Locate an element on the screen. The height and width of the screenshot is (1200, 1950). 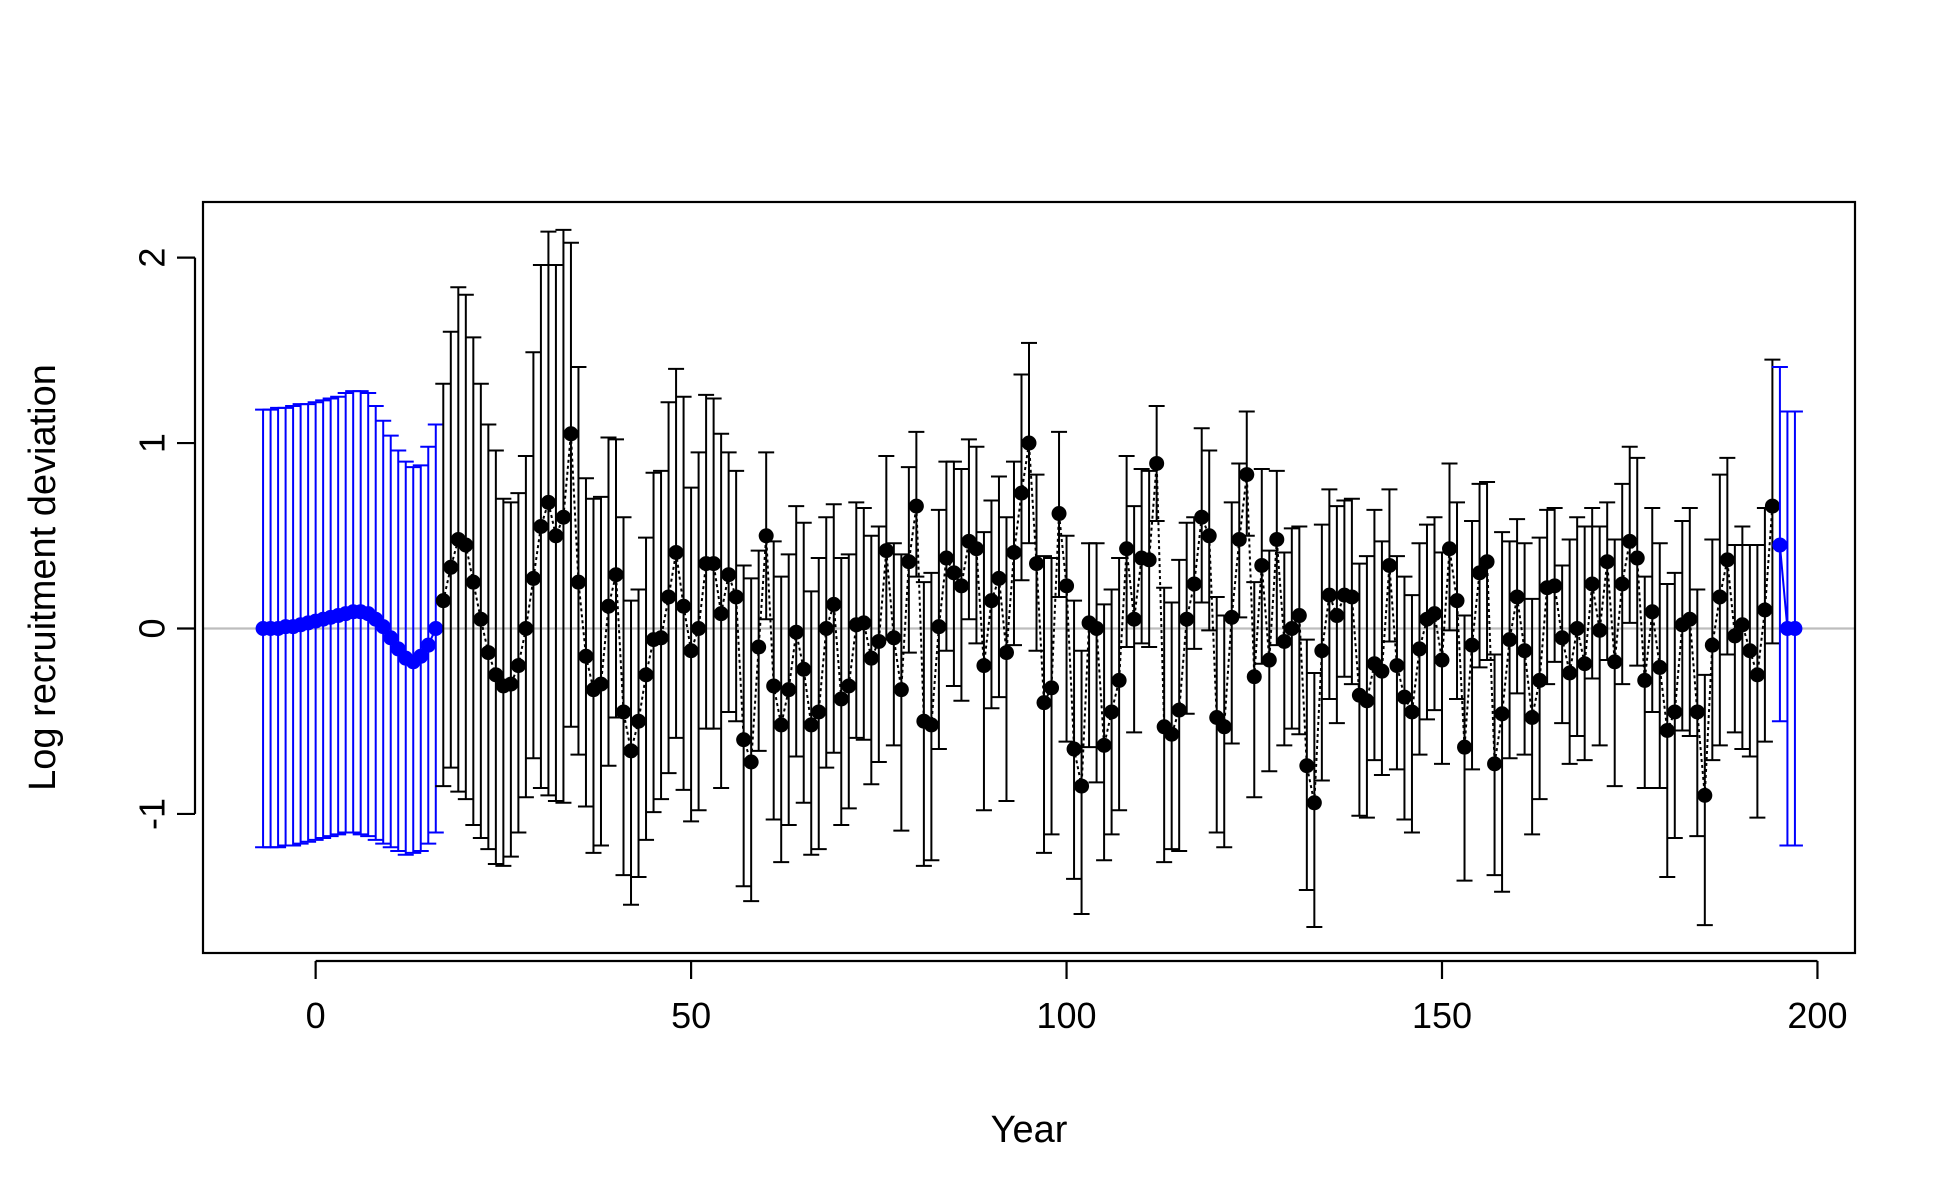
y-tick-label: 0 is located at coordinates (152, 628).